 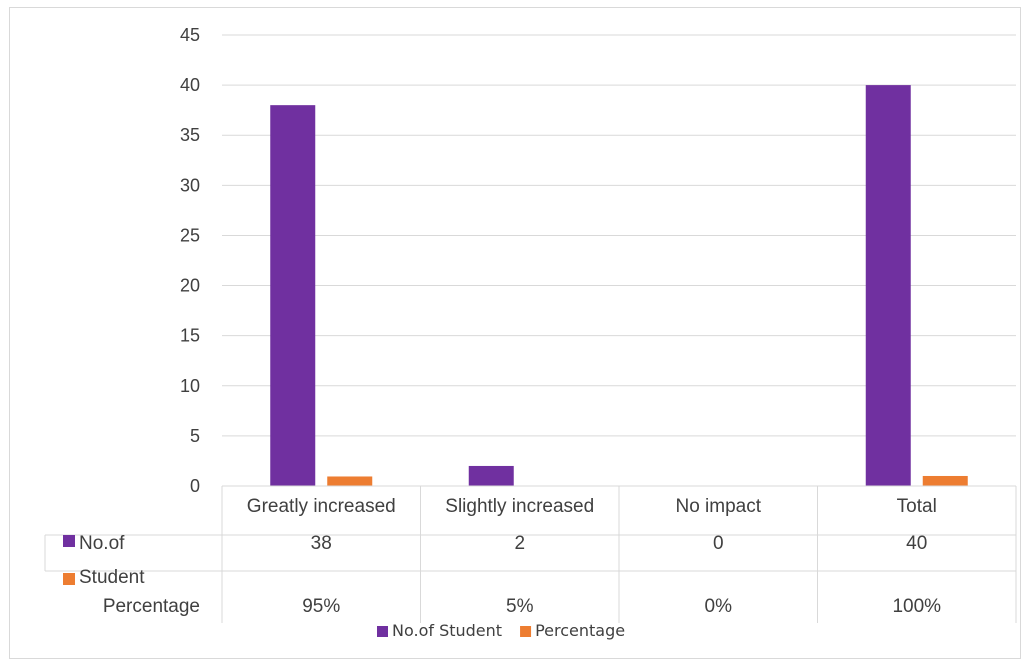 I want to click on legend-swatch-percentage, so click(x=69, y=579).